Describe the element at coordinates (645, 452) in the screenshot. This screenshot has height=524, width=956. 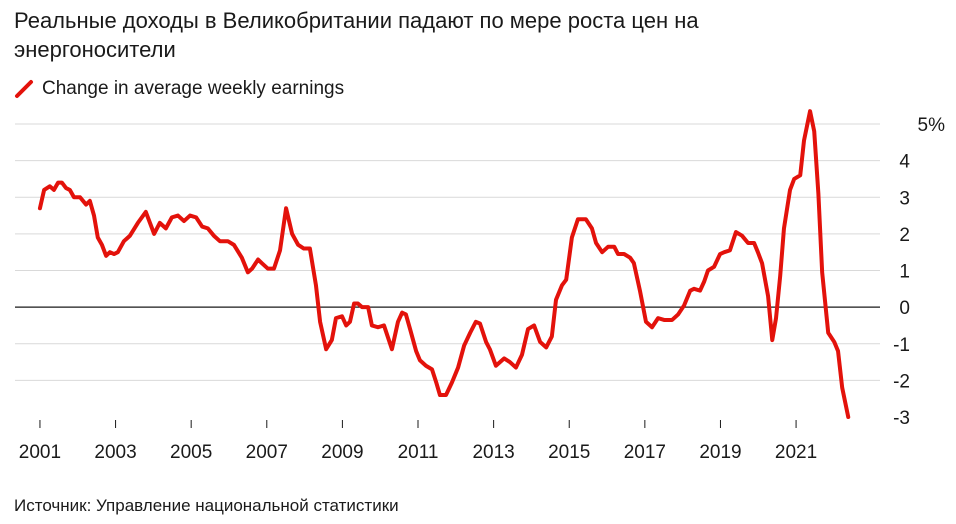
I see `x-tick-label: 2017` at that location.